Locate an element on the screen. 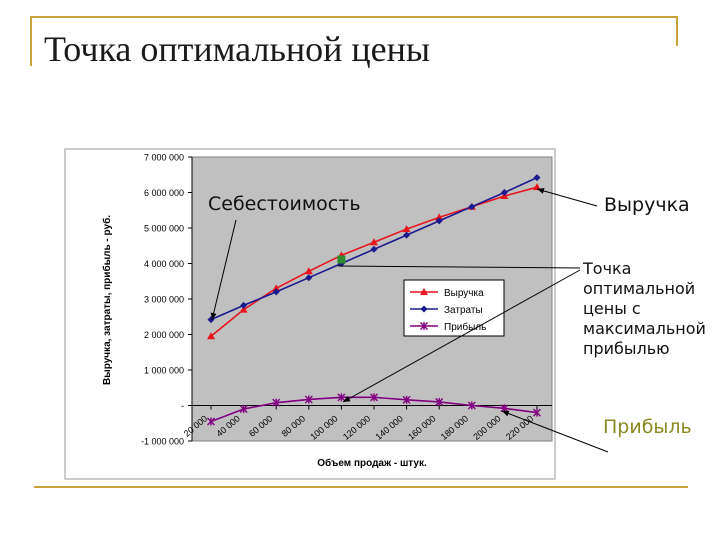 The width and height of the screenshot is (720, 540). x-axis-title: Объем продаж - штук. is located at coordinates (372, 463).